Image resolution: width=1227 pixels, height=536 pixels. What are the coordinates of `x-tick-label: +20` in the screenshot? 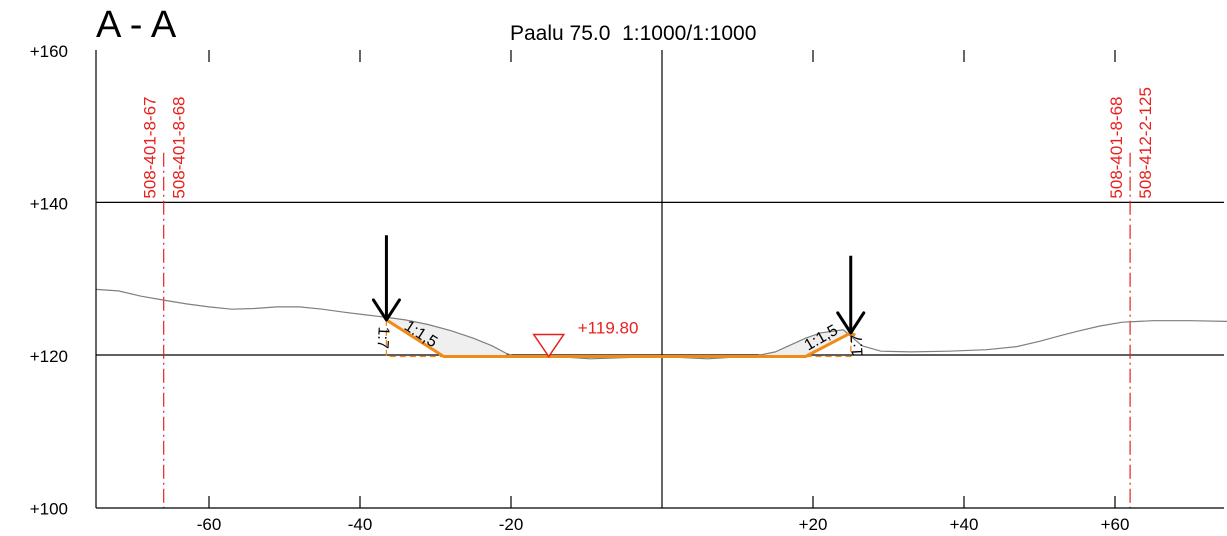 It's located at (813, 524).